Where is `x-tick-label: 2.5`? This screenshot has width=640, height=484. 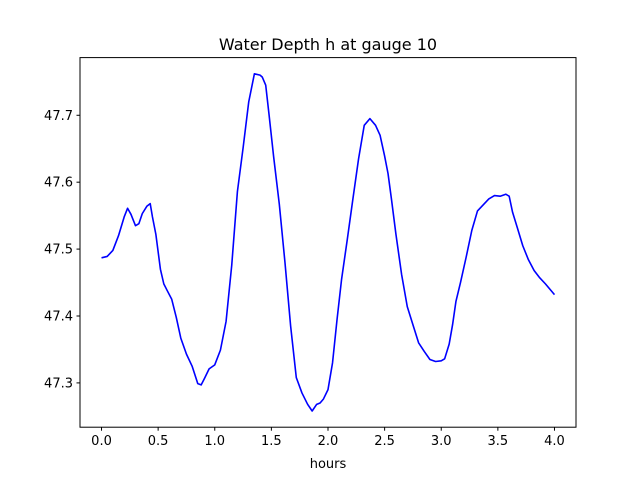
x-tick-label: 2.5 is located at coordinates (384, 441).